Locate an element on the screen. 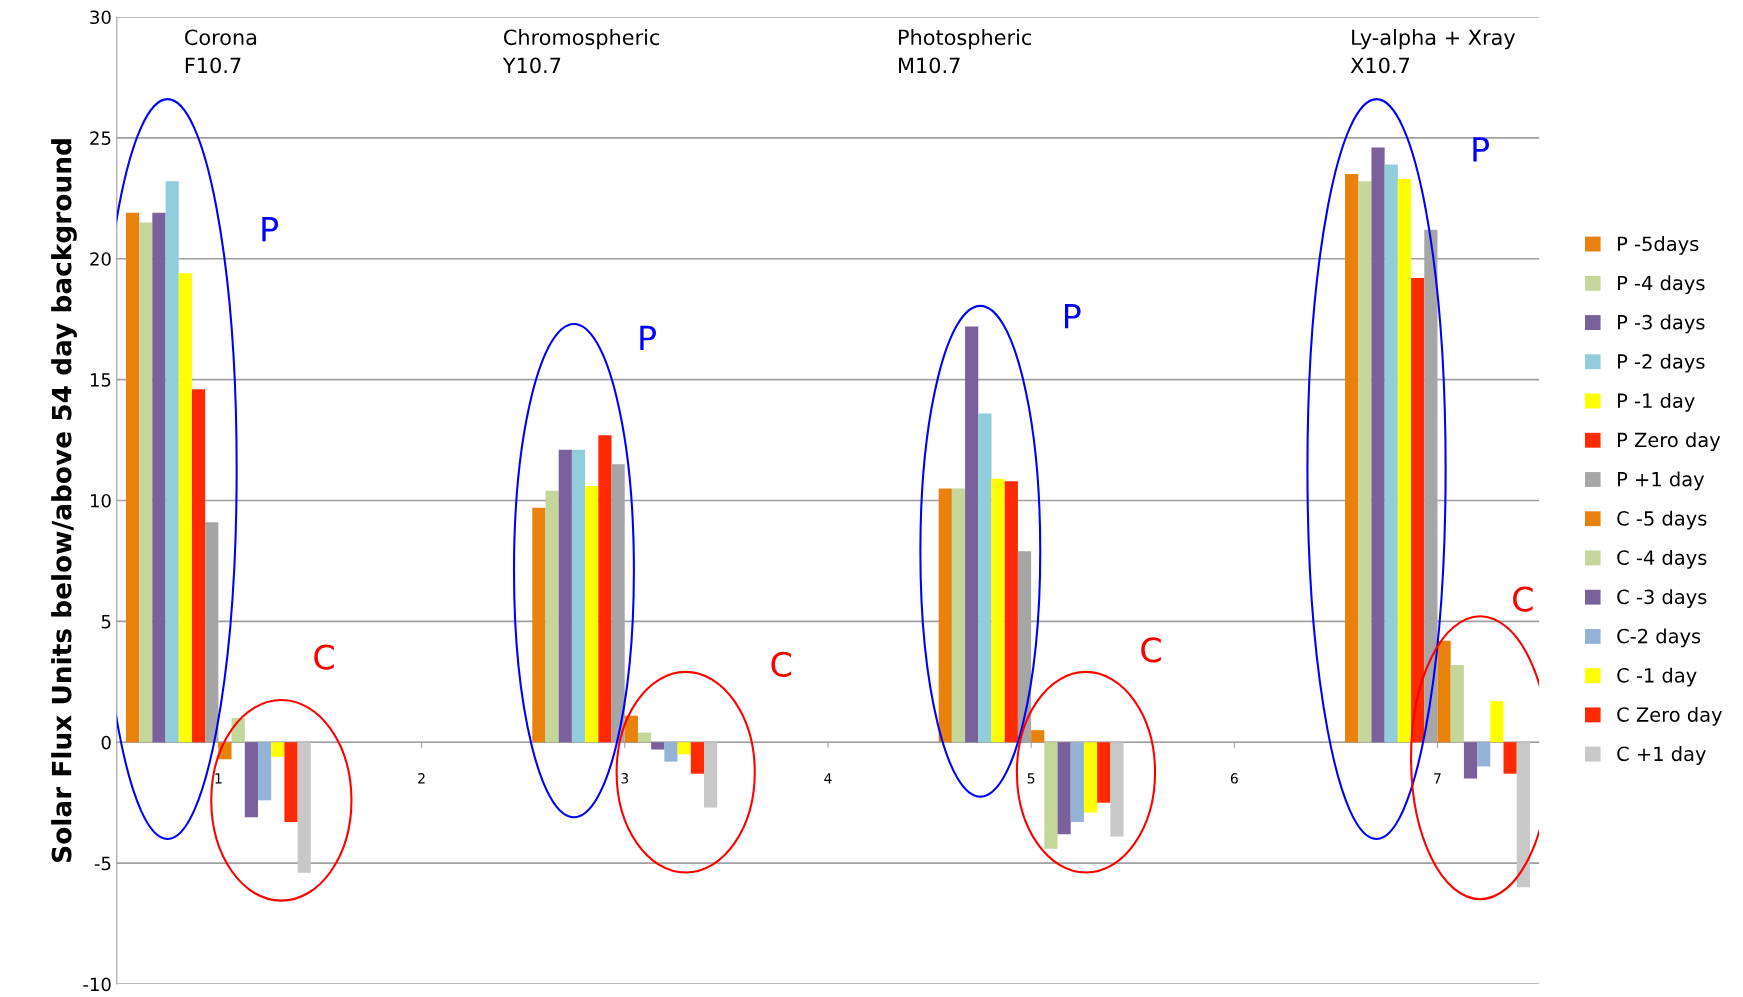  x-tick-label: 6 is located at coordinates (1234, 778).